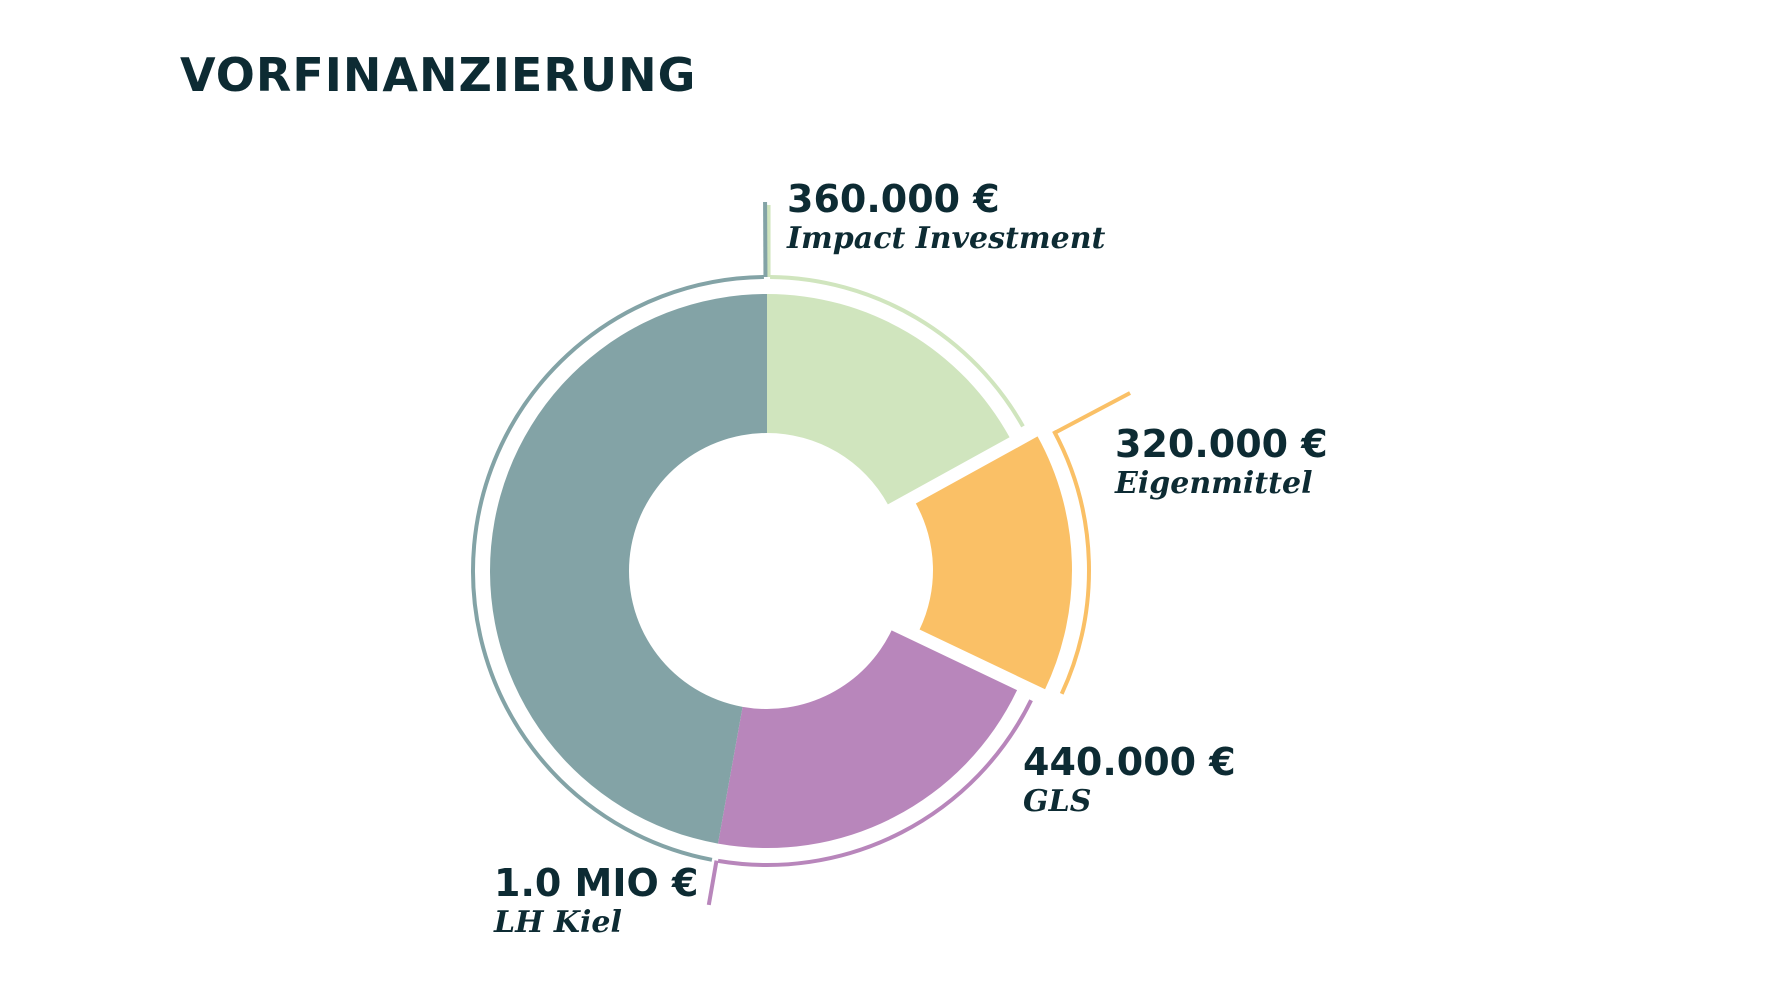  I want to click on page-title: VORFINANZIERUNG, so click(438, 75).